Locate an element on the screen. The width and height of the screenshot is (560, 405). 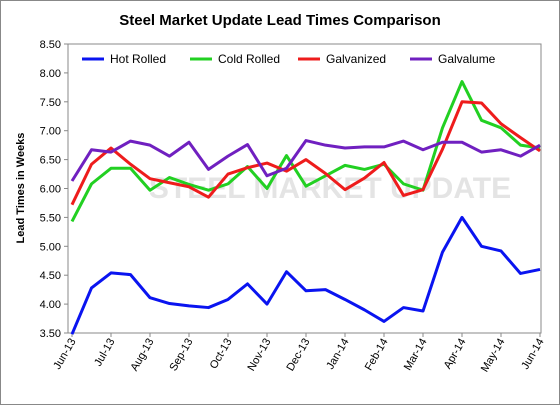
series-line is located at coordinates (305, 160).